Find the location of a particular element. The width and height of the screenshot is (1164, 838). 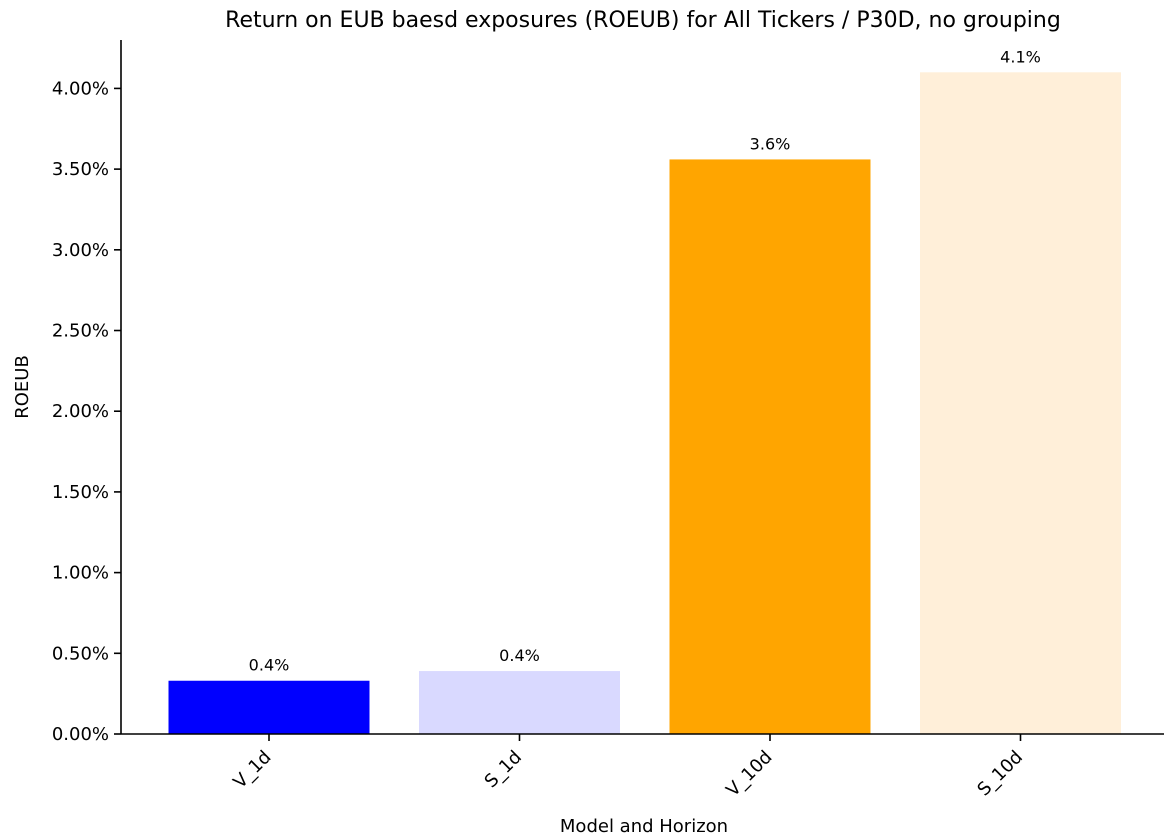

y-tick-label: 3.50% is located at coordinates (80, 169).